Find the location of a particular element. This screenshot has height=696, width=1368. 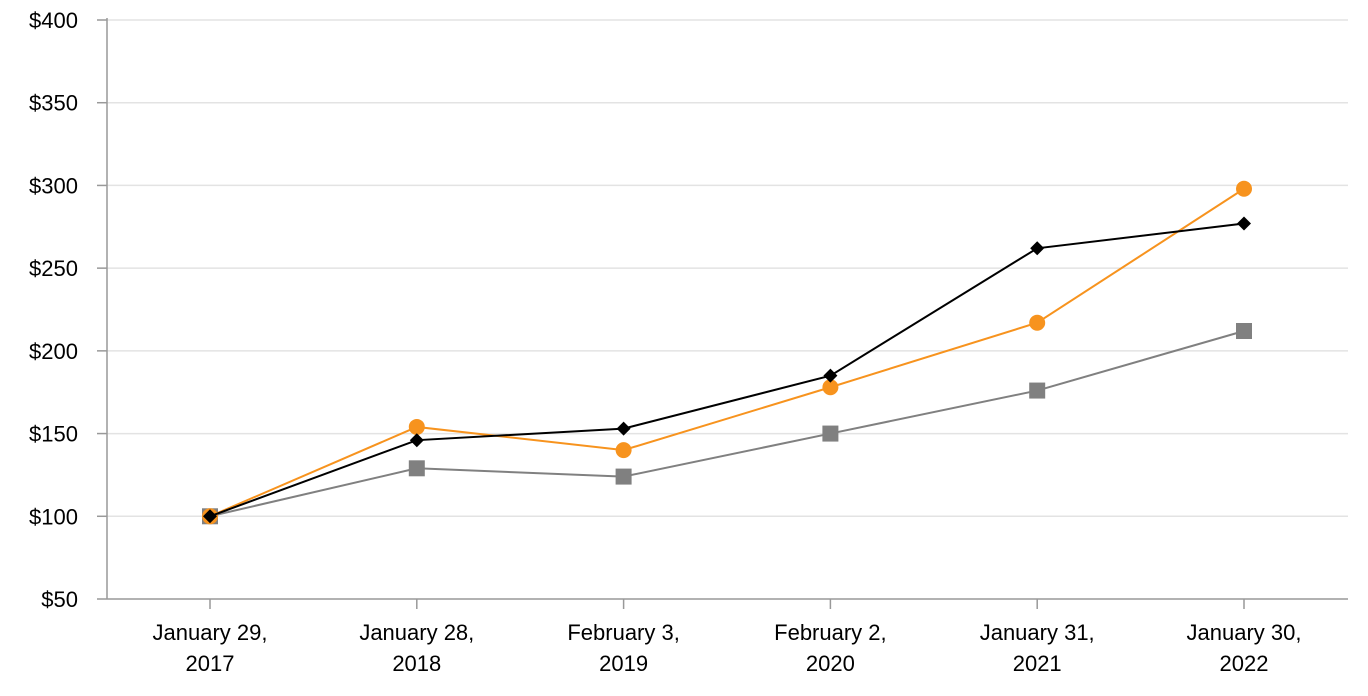

x-tick-label-line: January 30, is located at coordinates (1244, 632).